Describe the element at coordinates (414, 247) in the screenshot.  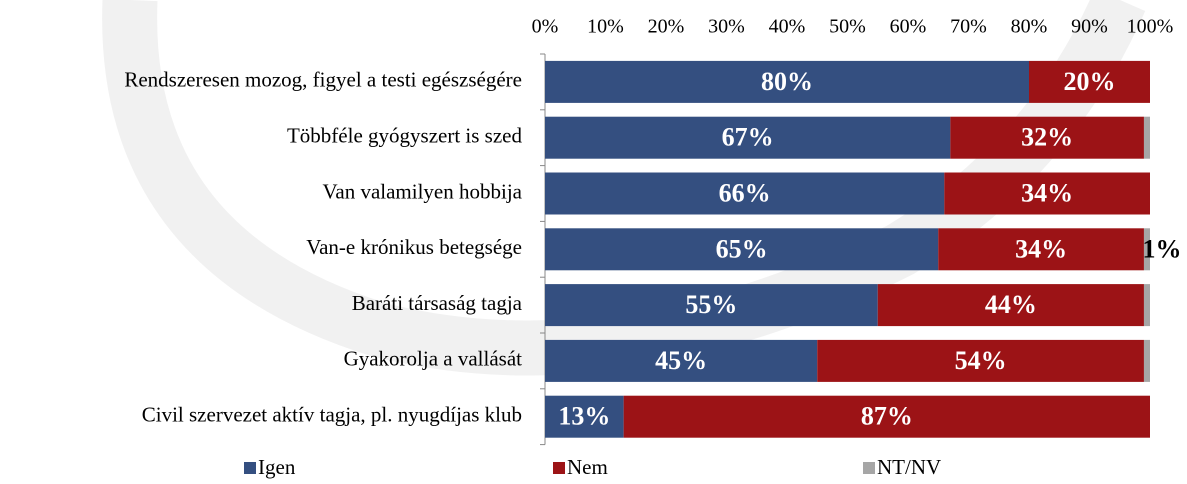
I see `category-label: Van-e krónikus betegsége` at that location.